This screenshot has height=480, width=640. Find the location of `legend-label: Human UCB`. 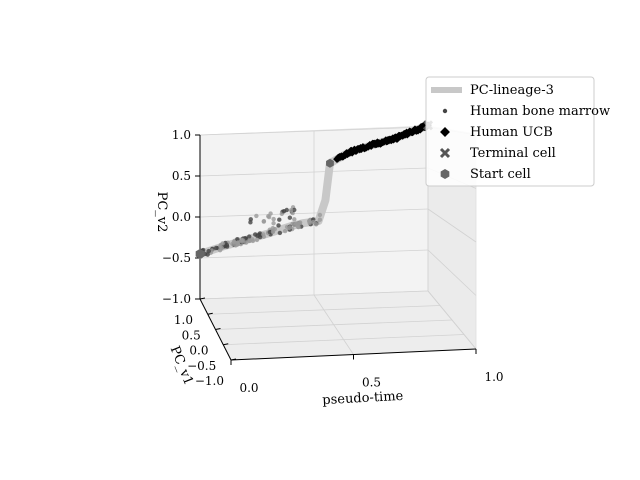

legend-label: Human UCB is located at coordinates (511, 132).